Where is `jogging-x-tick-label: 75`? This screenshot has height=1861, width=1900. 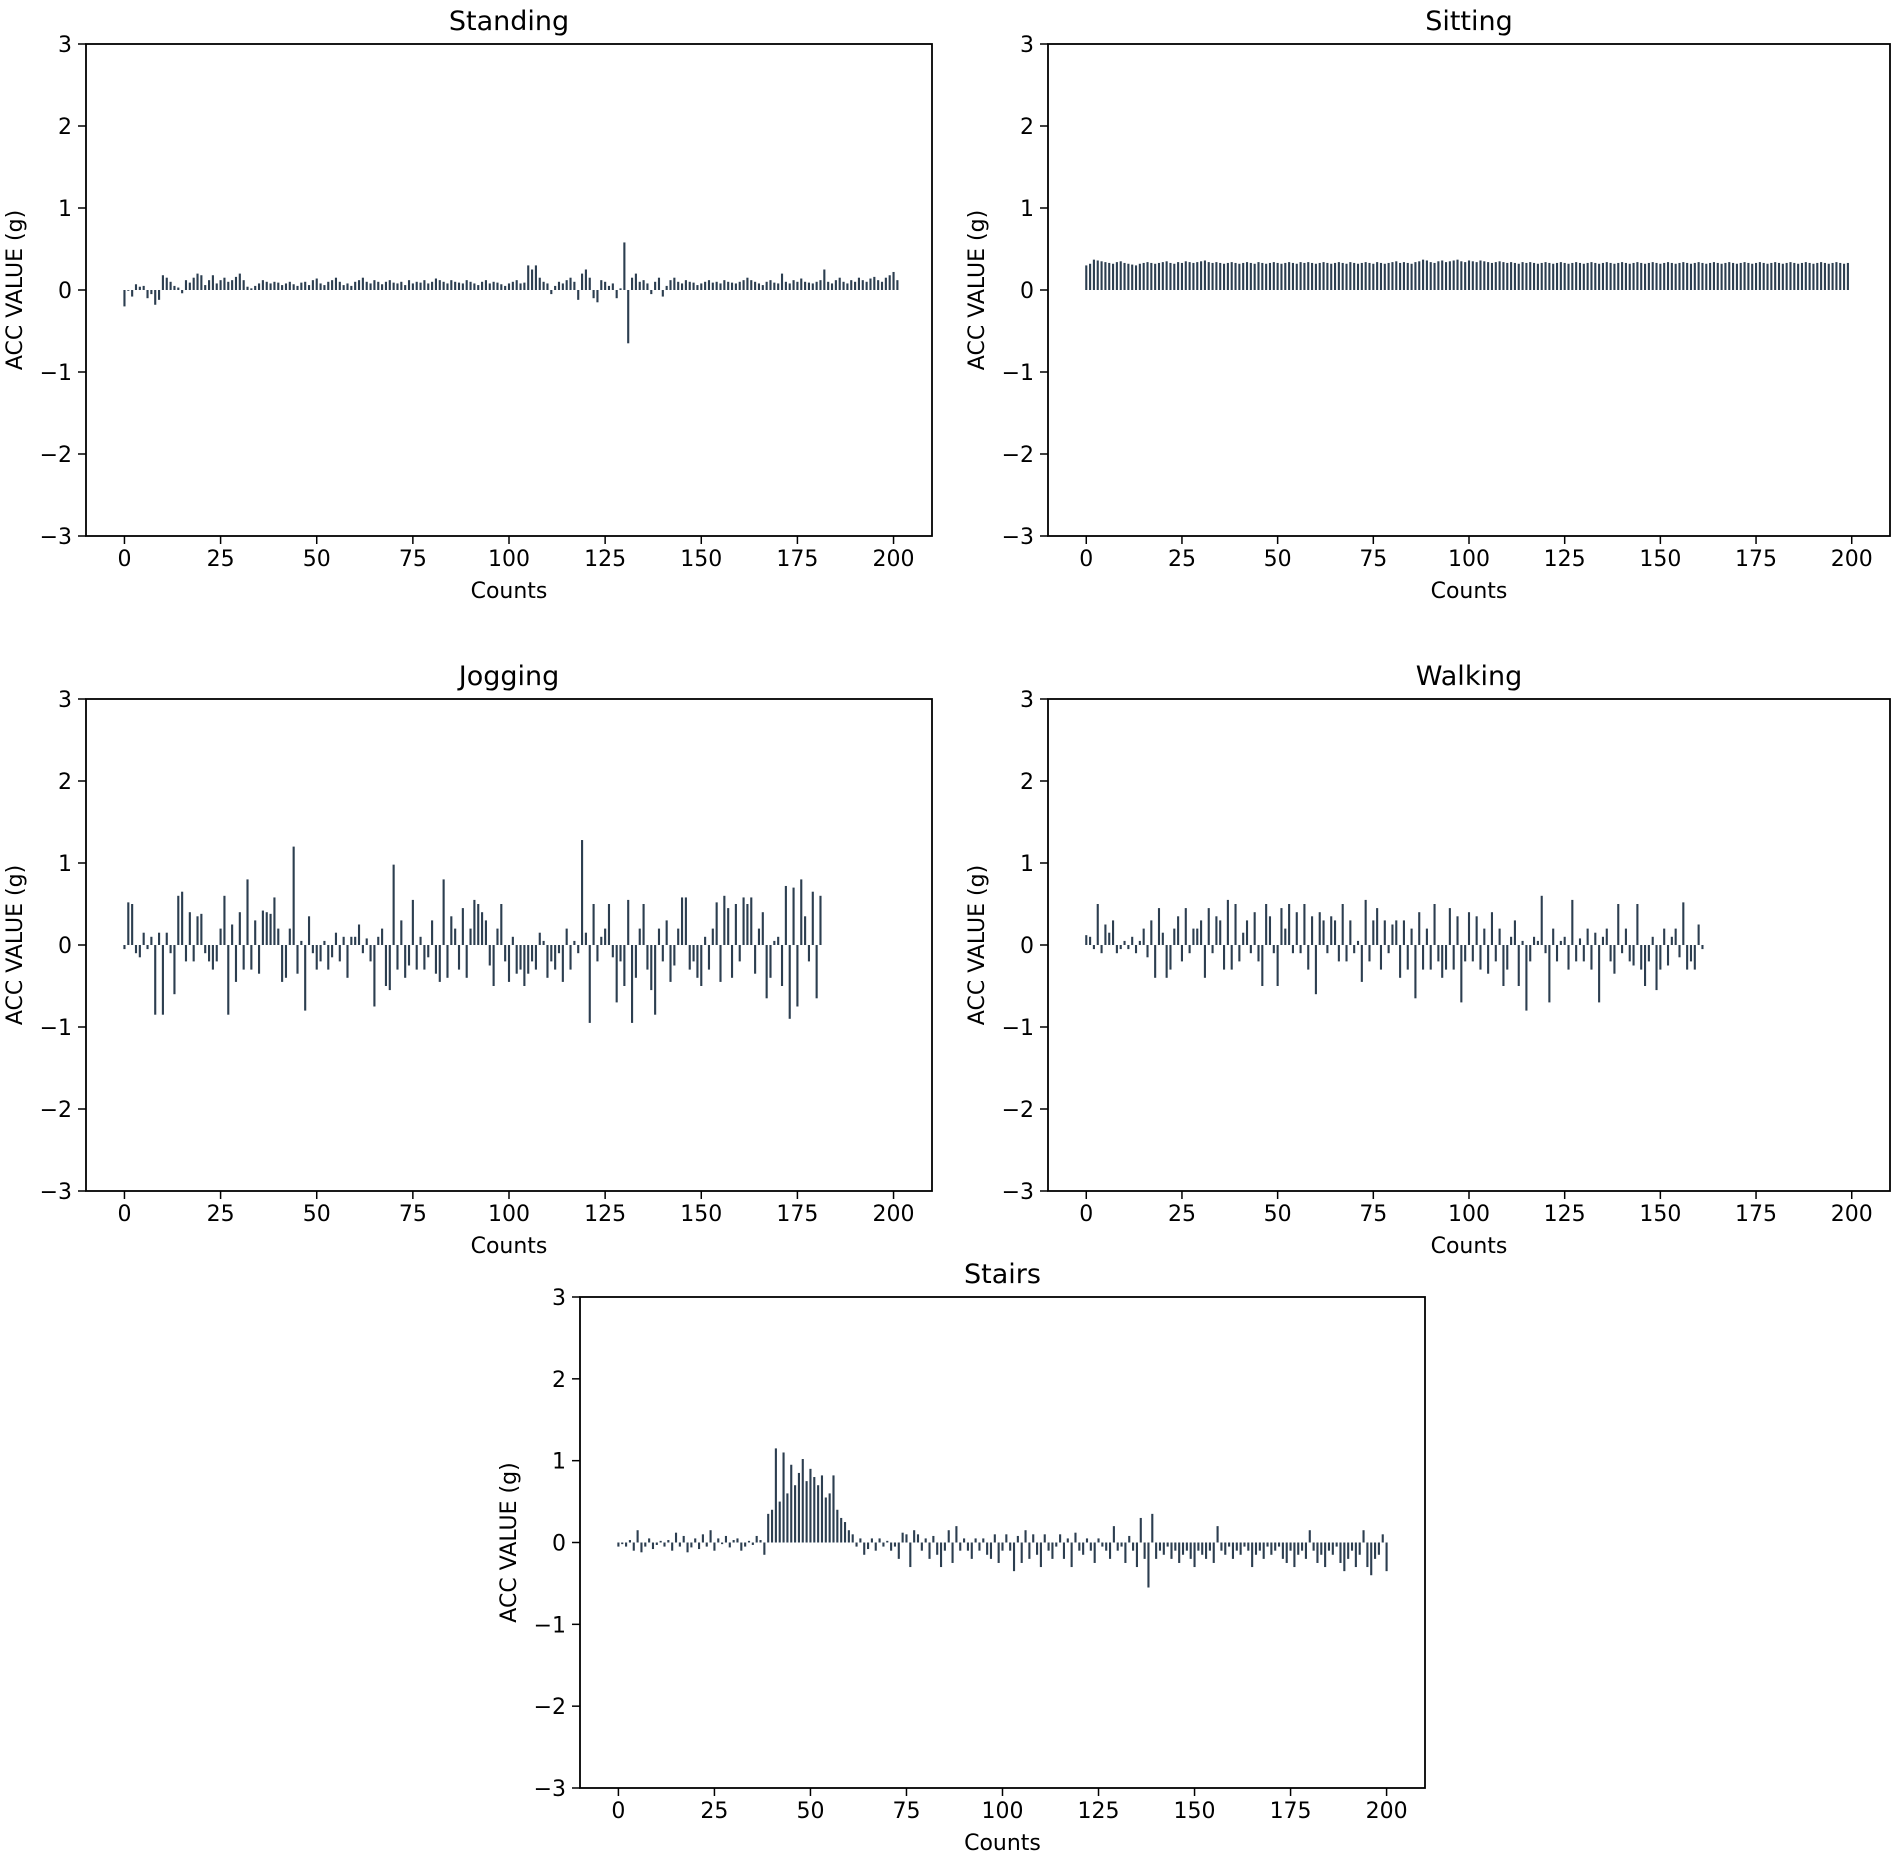 jogging-x-tick-label: 75 is located at coordinates (413, 1214).